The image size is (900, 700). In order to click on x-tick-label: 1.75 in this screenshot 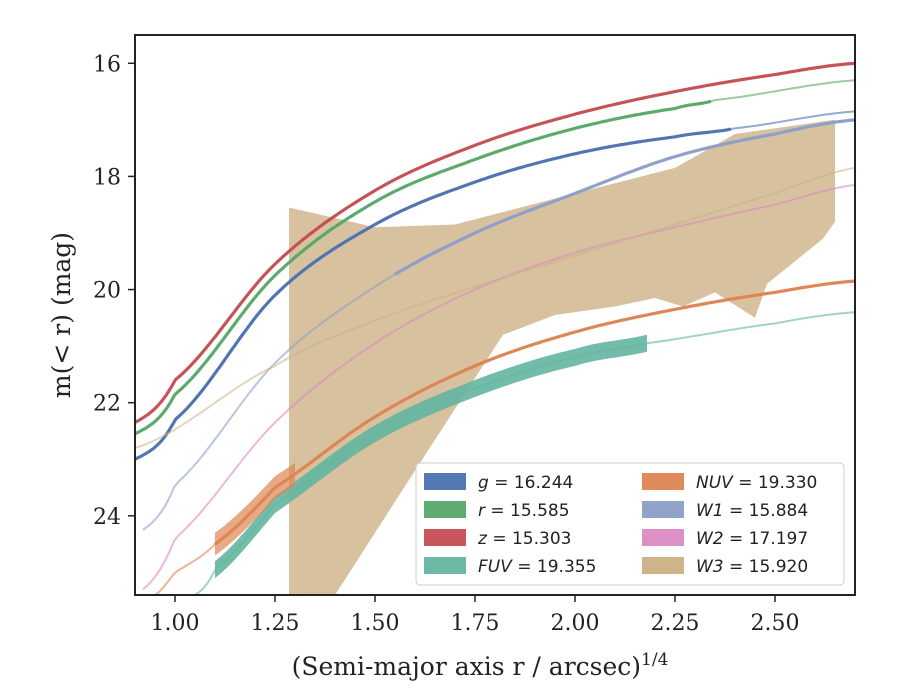, I will do `click(475, 623)`.